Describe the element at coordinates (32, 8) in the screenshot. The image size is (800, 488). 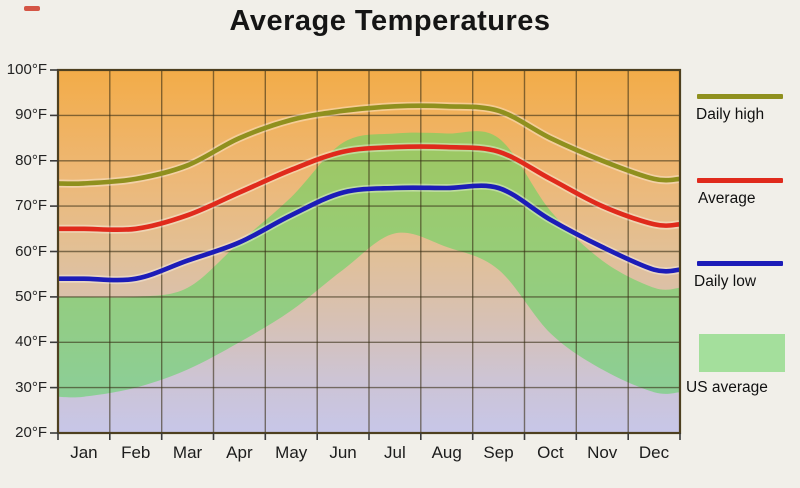
I see `scan-artifact-mark` at that location.